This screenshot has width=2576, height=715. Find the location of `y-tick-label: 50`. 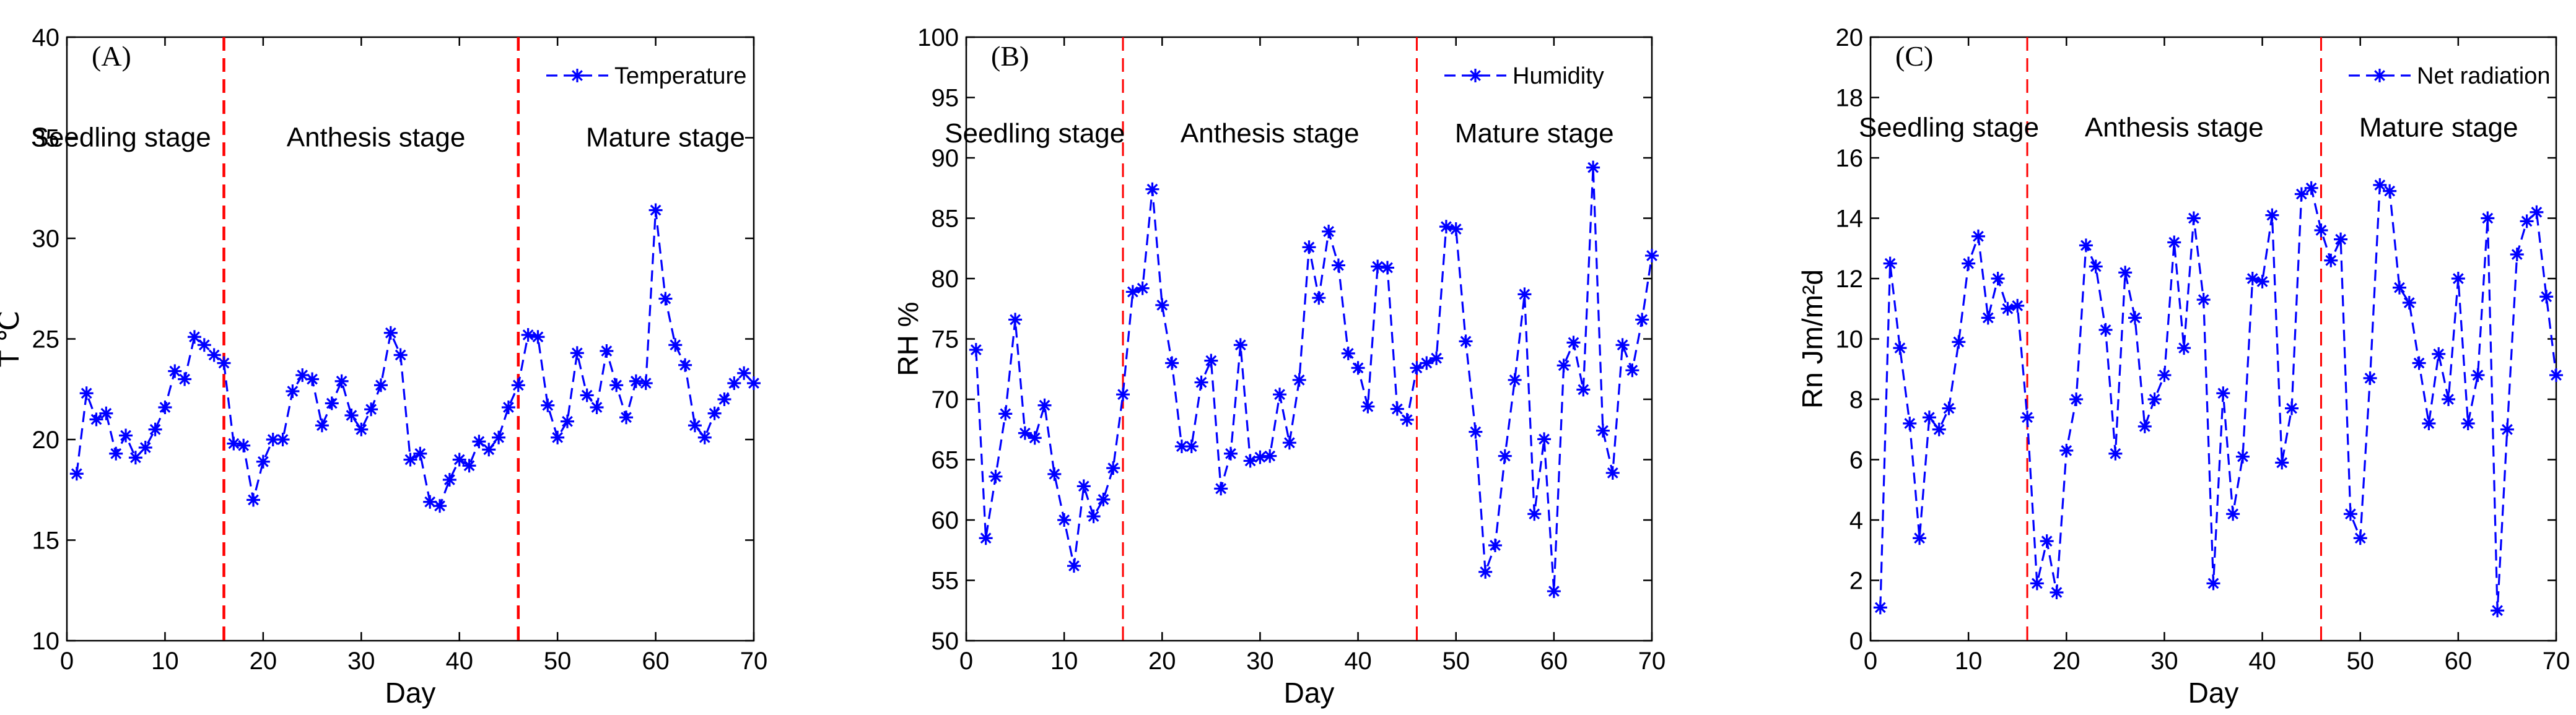

y-tick-label: 50 is located at coordinates (945, 641).